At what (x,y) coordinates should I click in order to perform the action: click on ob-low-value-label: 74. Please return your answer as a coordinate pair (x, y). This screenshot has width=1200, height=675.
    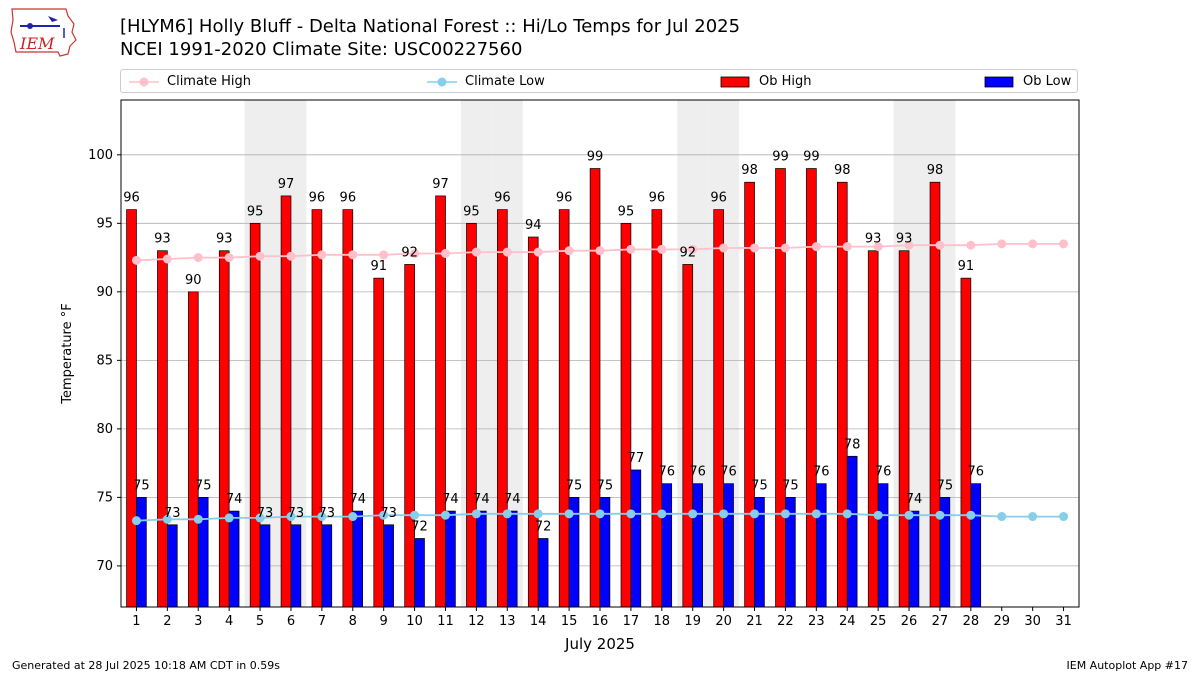
    Looking at the image, I should click on (450, 499).